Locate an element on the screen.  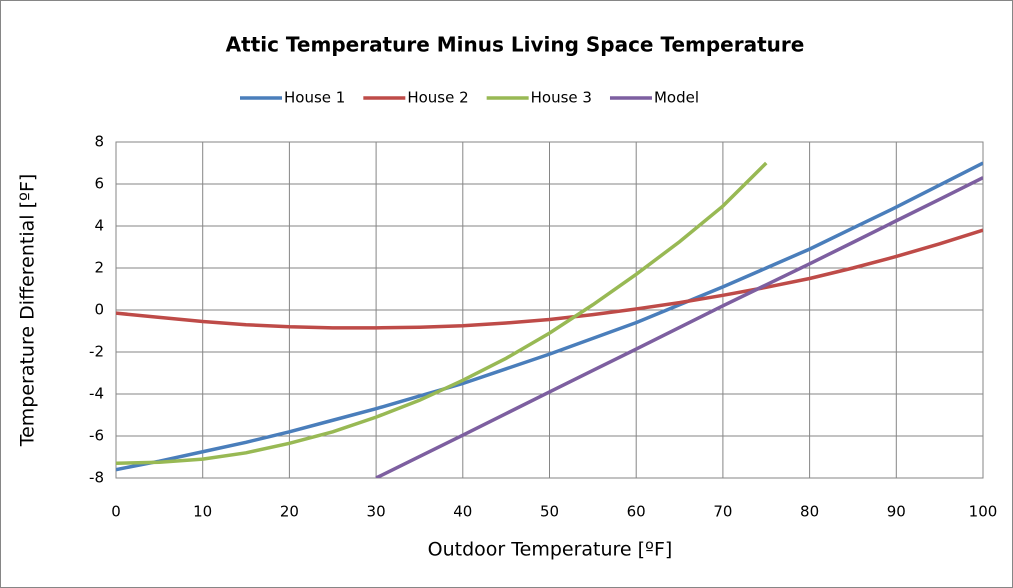
y-tick-label: -6 is located at coordinates (96, 436).